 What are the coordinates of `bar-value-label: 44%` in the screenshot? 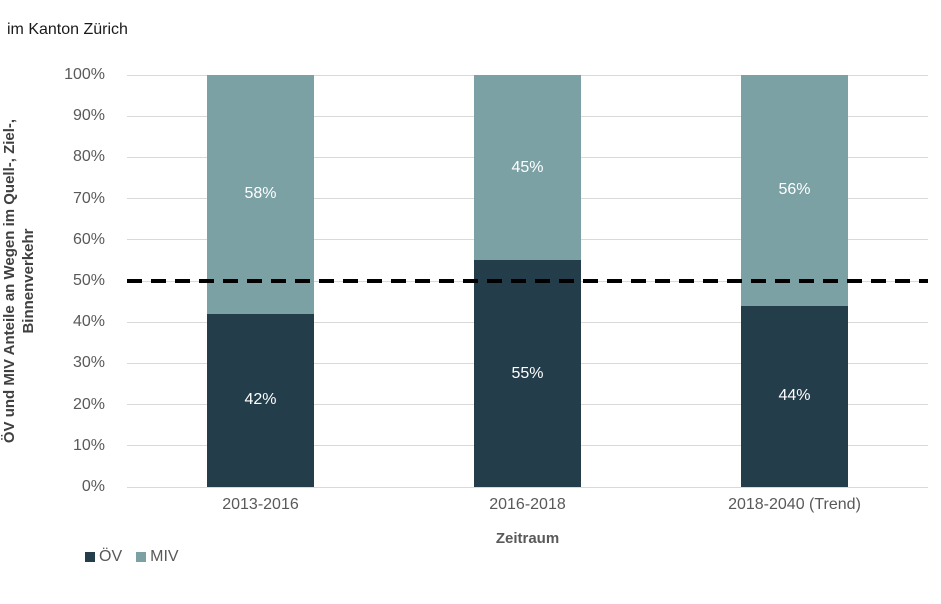 It's located at (794, 396).